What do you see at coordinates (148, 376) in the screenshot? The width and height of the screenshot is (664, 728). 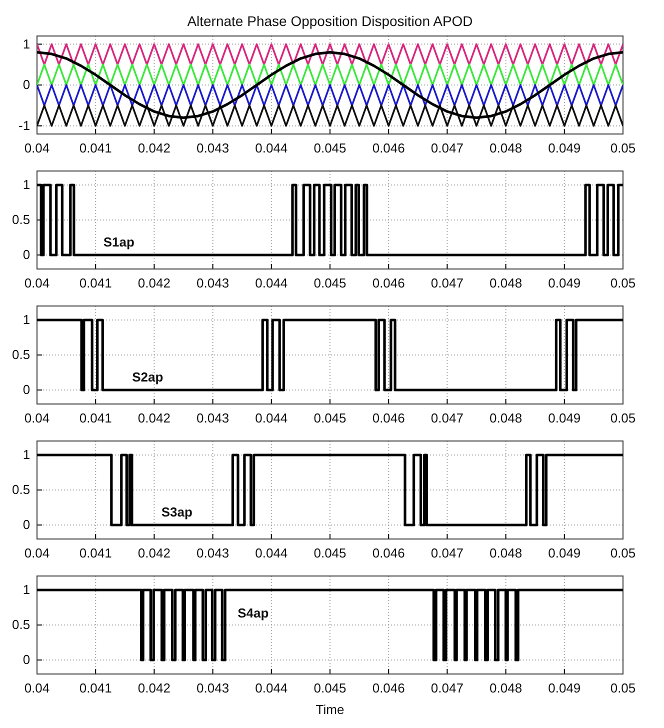 I see `annotation: S2ap` at bounding box center [148, 376].